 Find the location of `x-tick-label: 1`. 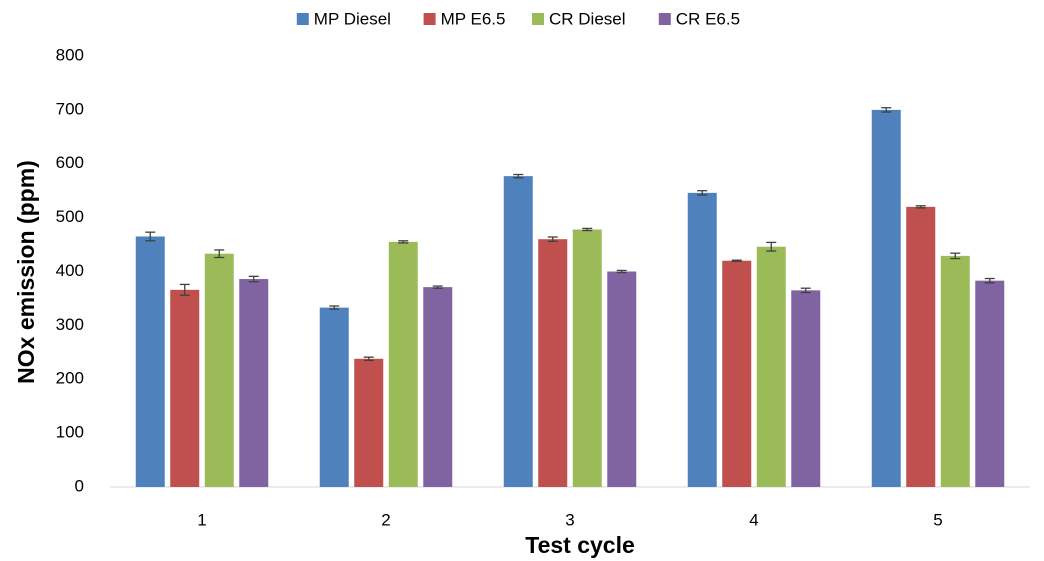

x-tick-label: 1 is located at coordinates (201, 519).